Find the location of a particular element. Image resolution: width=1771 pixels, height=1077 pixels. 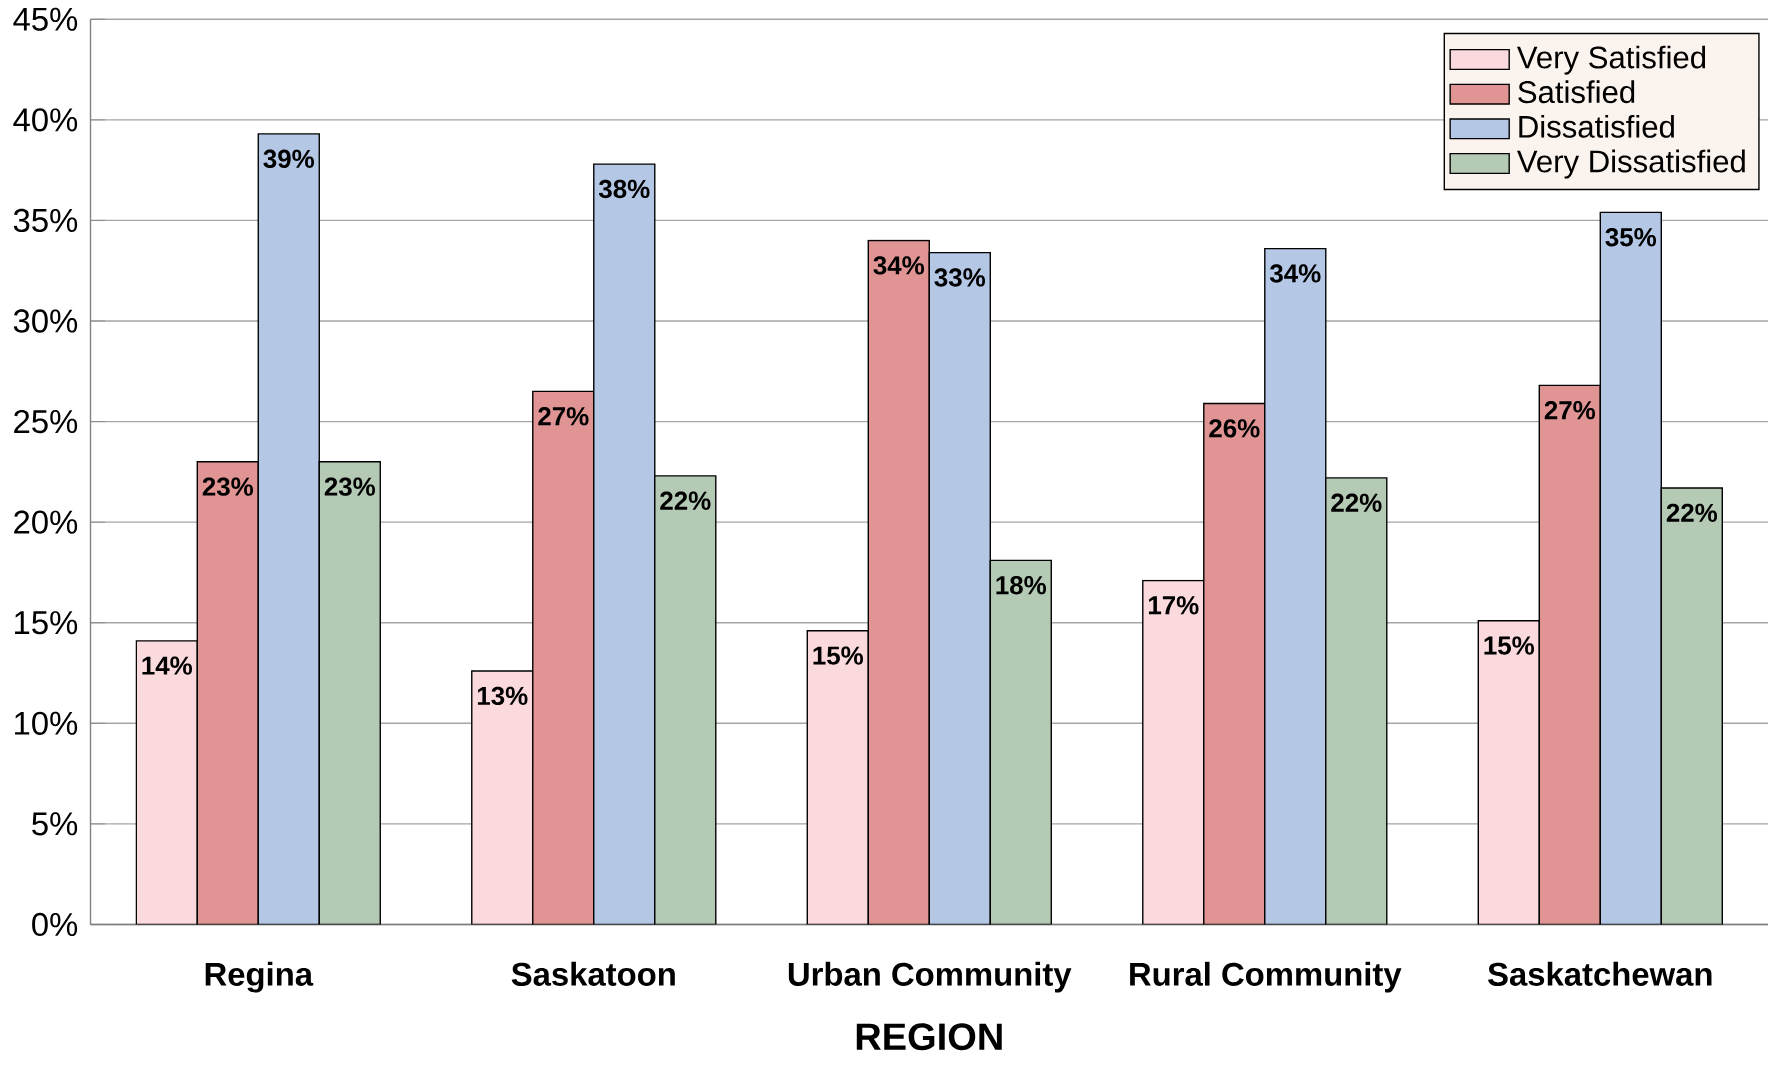

x-axis-title: REGION is located at coordinates (929, 1037).